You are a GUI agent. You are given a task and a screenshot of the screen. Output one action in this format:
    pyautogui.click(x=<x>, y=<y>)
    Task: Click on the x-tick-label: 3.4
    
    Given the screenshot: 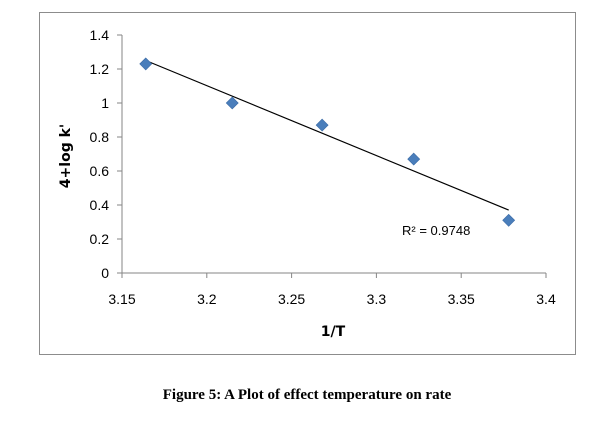 What is the action you would take?
    pyautogui.click(x=546, y=299)
    